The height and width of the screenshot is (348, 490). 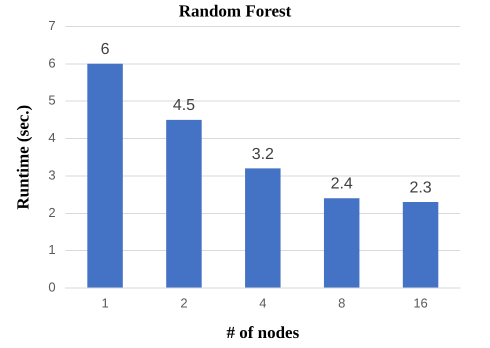 What do you see at coordinates (341, 184) in the screenshot?
I see `data-label: 2.4` at bounding box center [341, 184].